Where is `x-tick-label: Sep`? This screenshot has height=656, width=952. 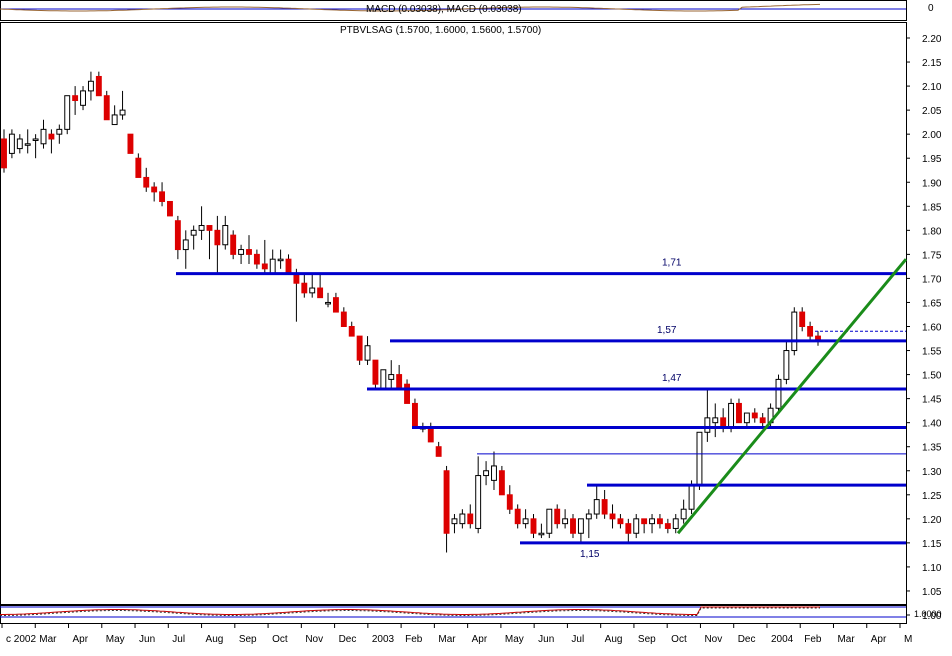
x-tick-label: Sep is located at coordinates (647, 639).